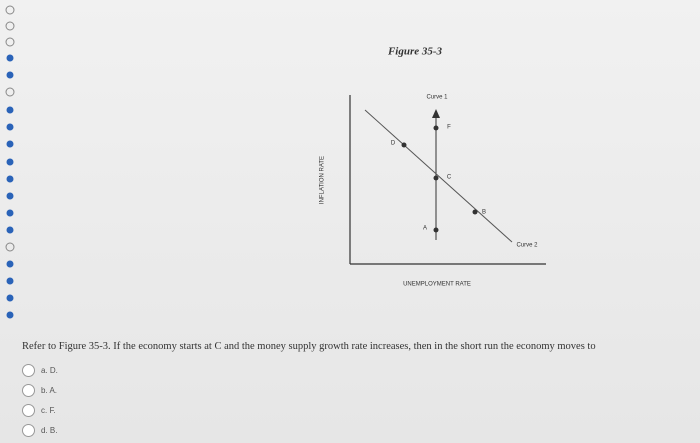 The height and width of the screenshot is (443, 700). What do you see at coordinates (49, 430) in the screenshot?
I see `option-label: d. B.` at bounding box center [49, 430].